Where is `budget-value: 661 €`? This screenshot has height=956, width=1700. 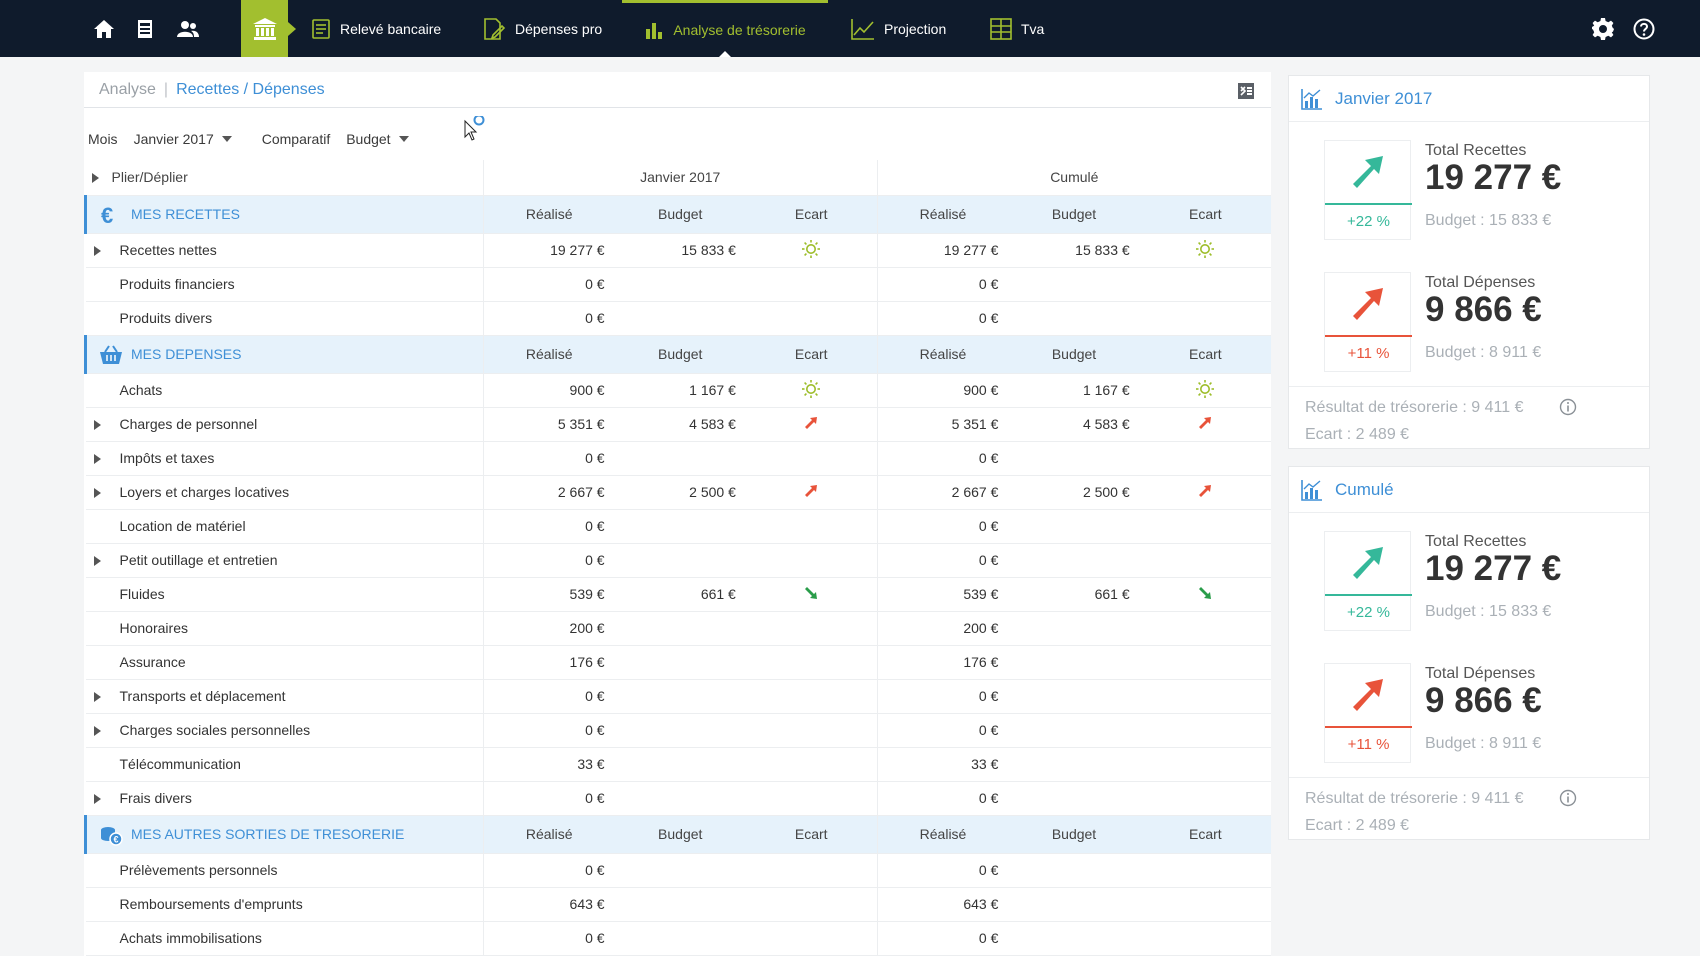
budget-value: 661 € is located at coordinates (680, 594).